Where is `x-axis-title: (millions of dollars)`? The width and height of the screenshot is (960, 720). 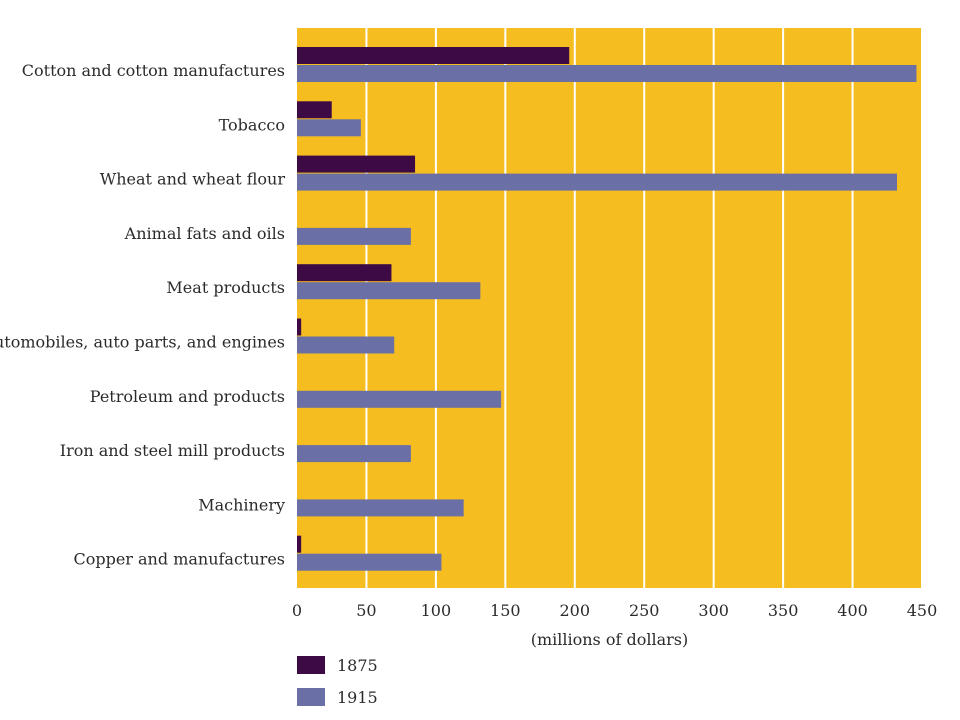
x-axis-title: (millions of dollars) is located at coordinates (610, 639).